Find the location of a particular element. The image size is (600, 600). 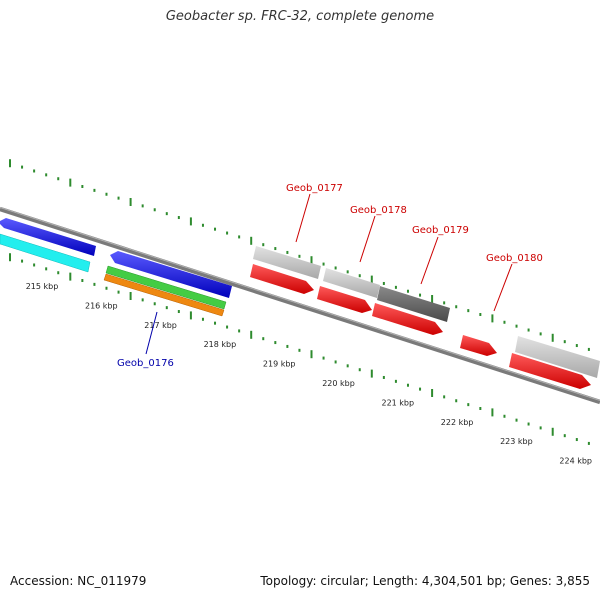

gene-label-geob-0180: Geob_0180 is located at coordinates (514, 258).